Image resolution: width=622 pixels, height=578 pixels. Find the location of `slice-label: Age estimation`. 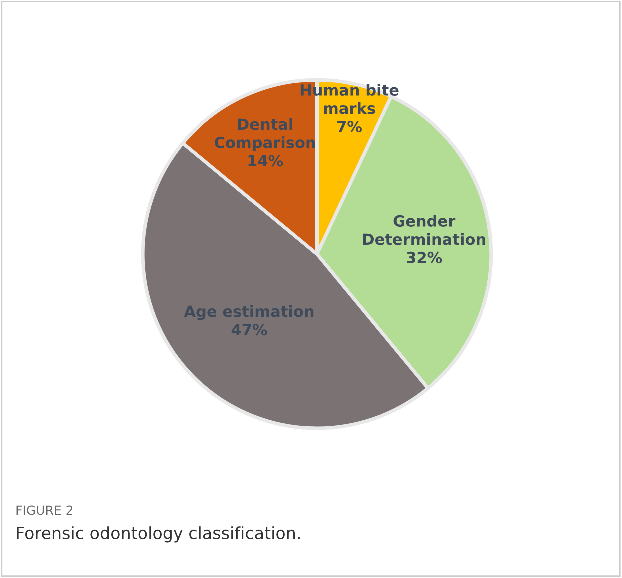

slice-label: Age estimation is located at coordinates (249, 312).